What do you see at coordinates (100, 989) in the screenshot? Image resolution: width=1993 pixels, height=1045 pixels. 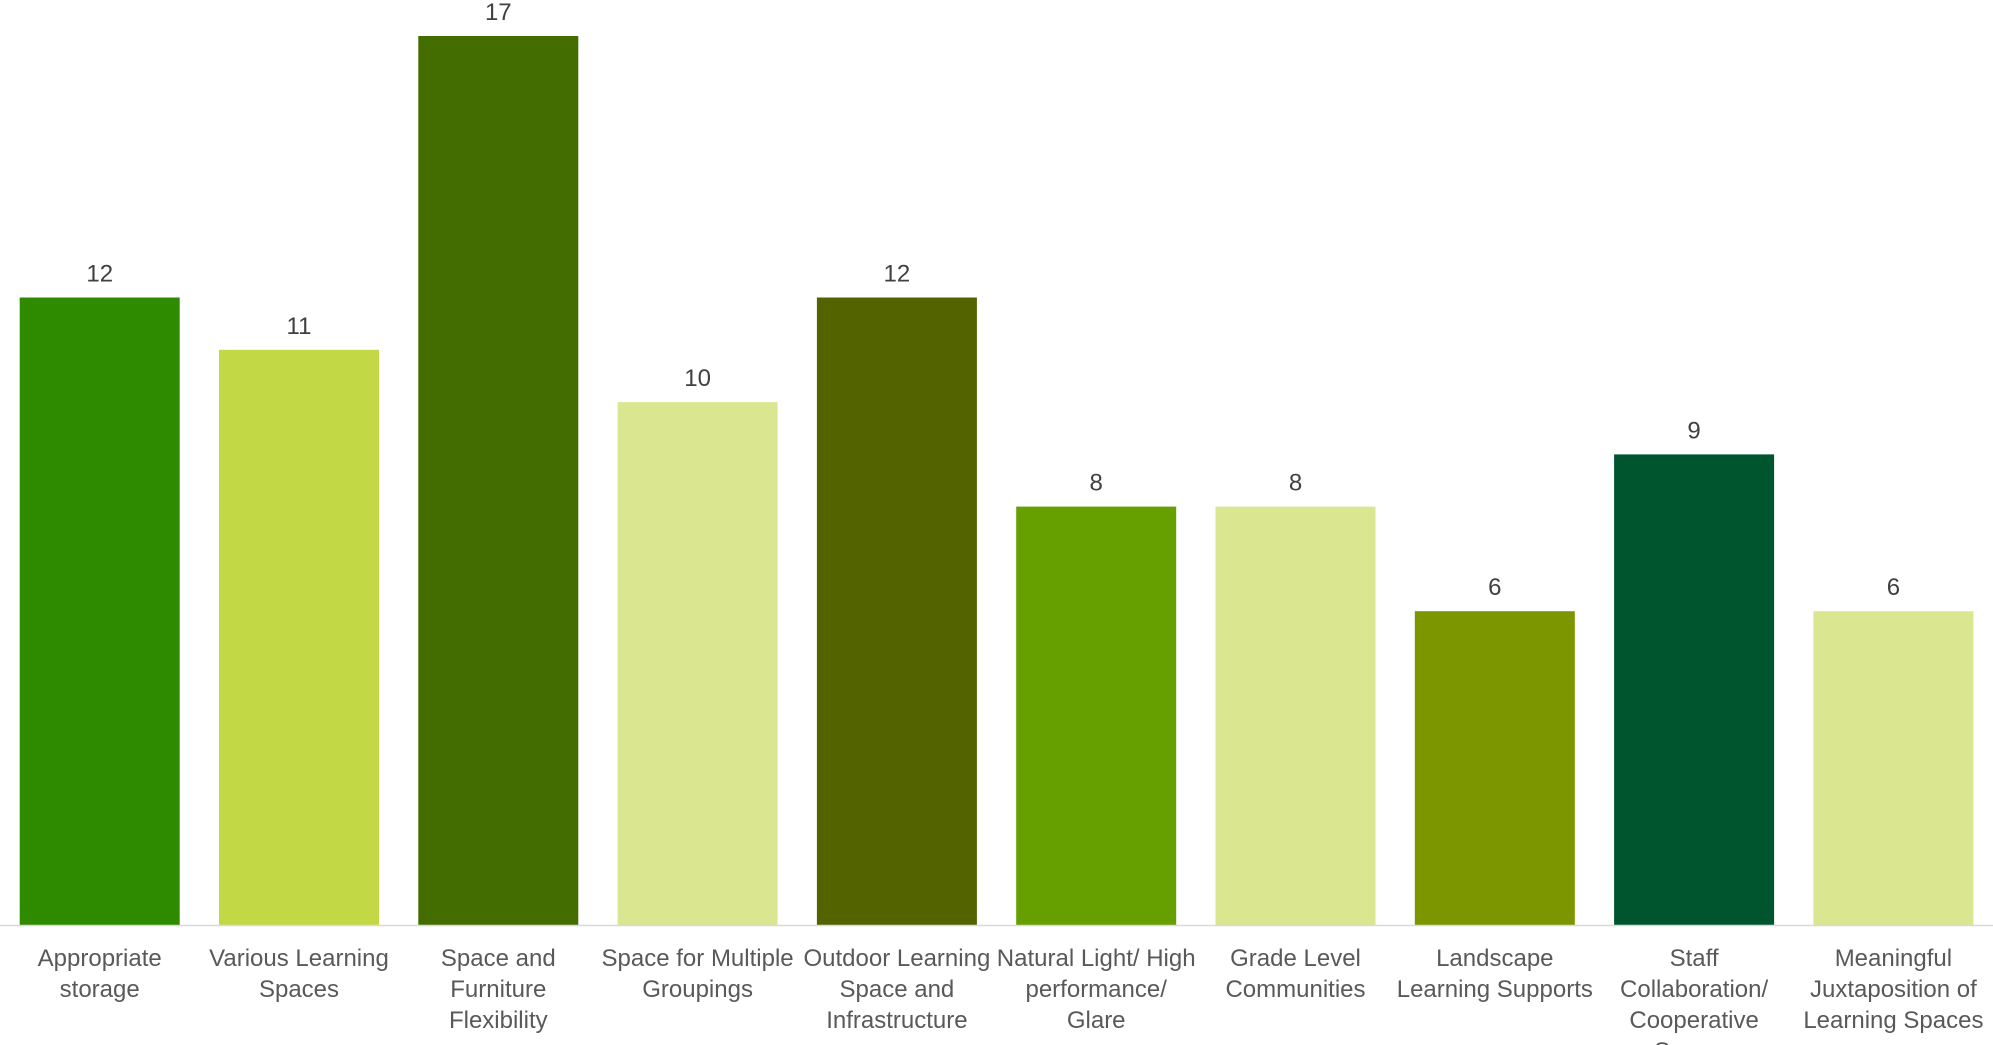 I see `category-tick-label-line: storage` at bounding box center [100, 989].